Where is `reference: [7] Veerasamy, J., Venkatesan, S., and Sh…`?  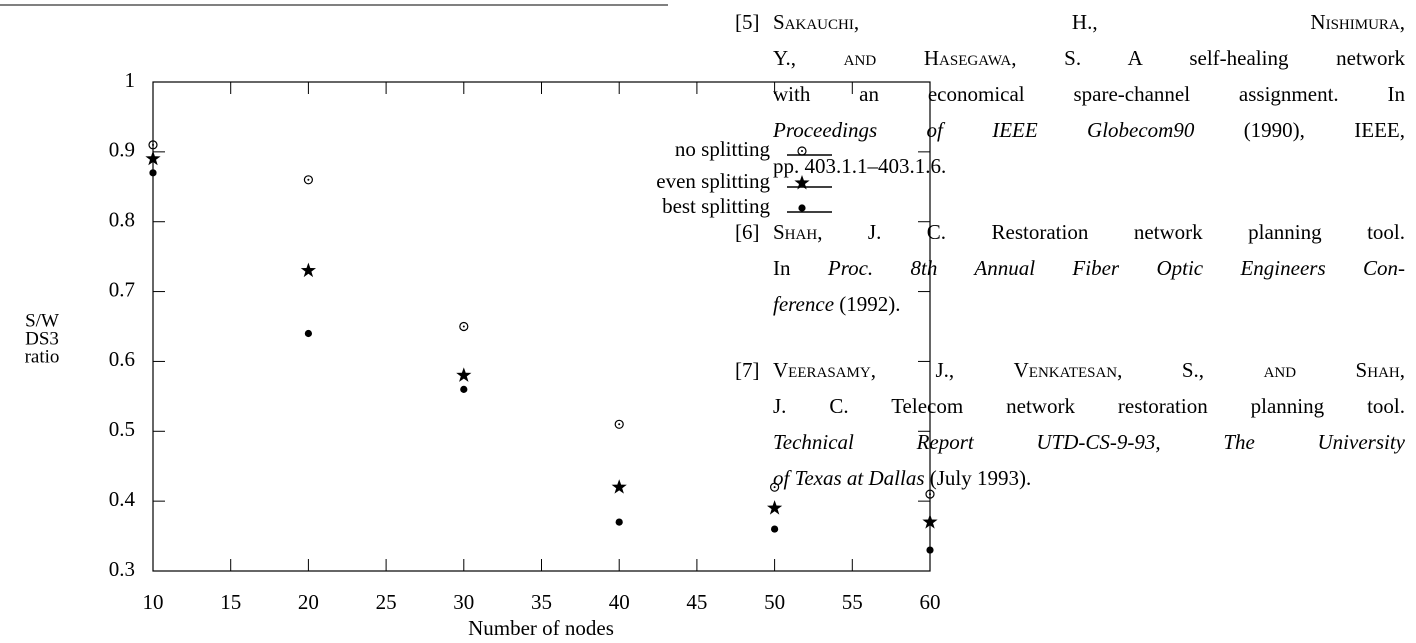 reference: [7] Veerasamy, J., Venkatesan, S., and Sh… is located at coordinates (1070, 424).